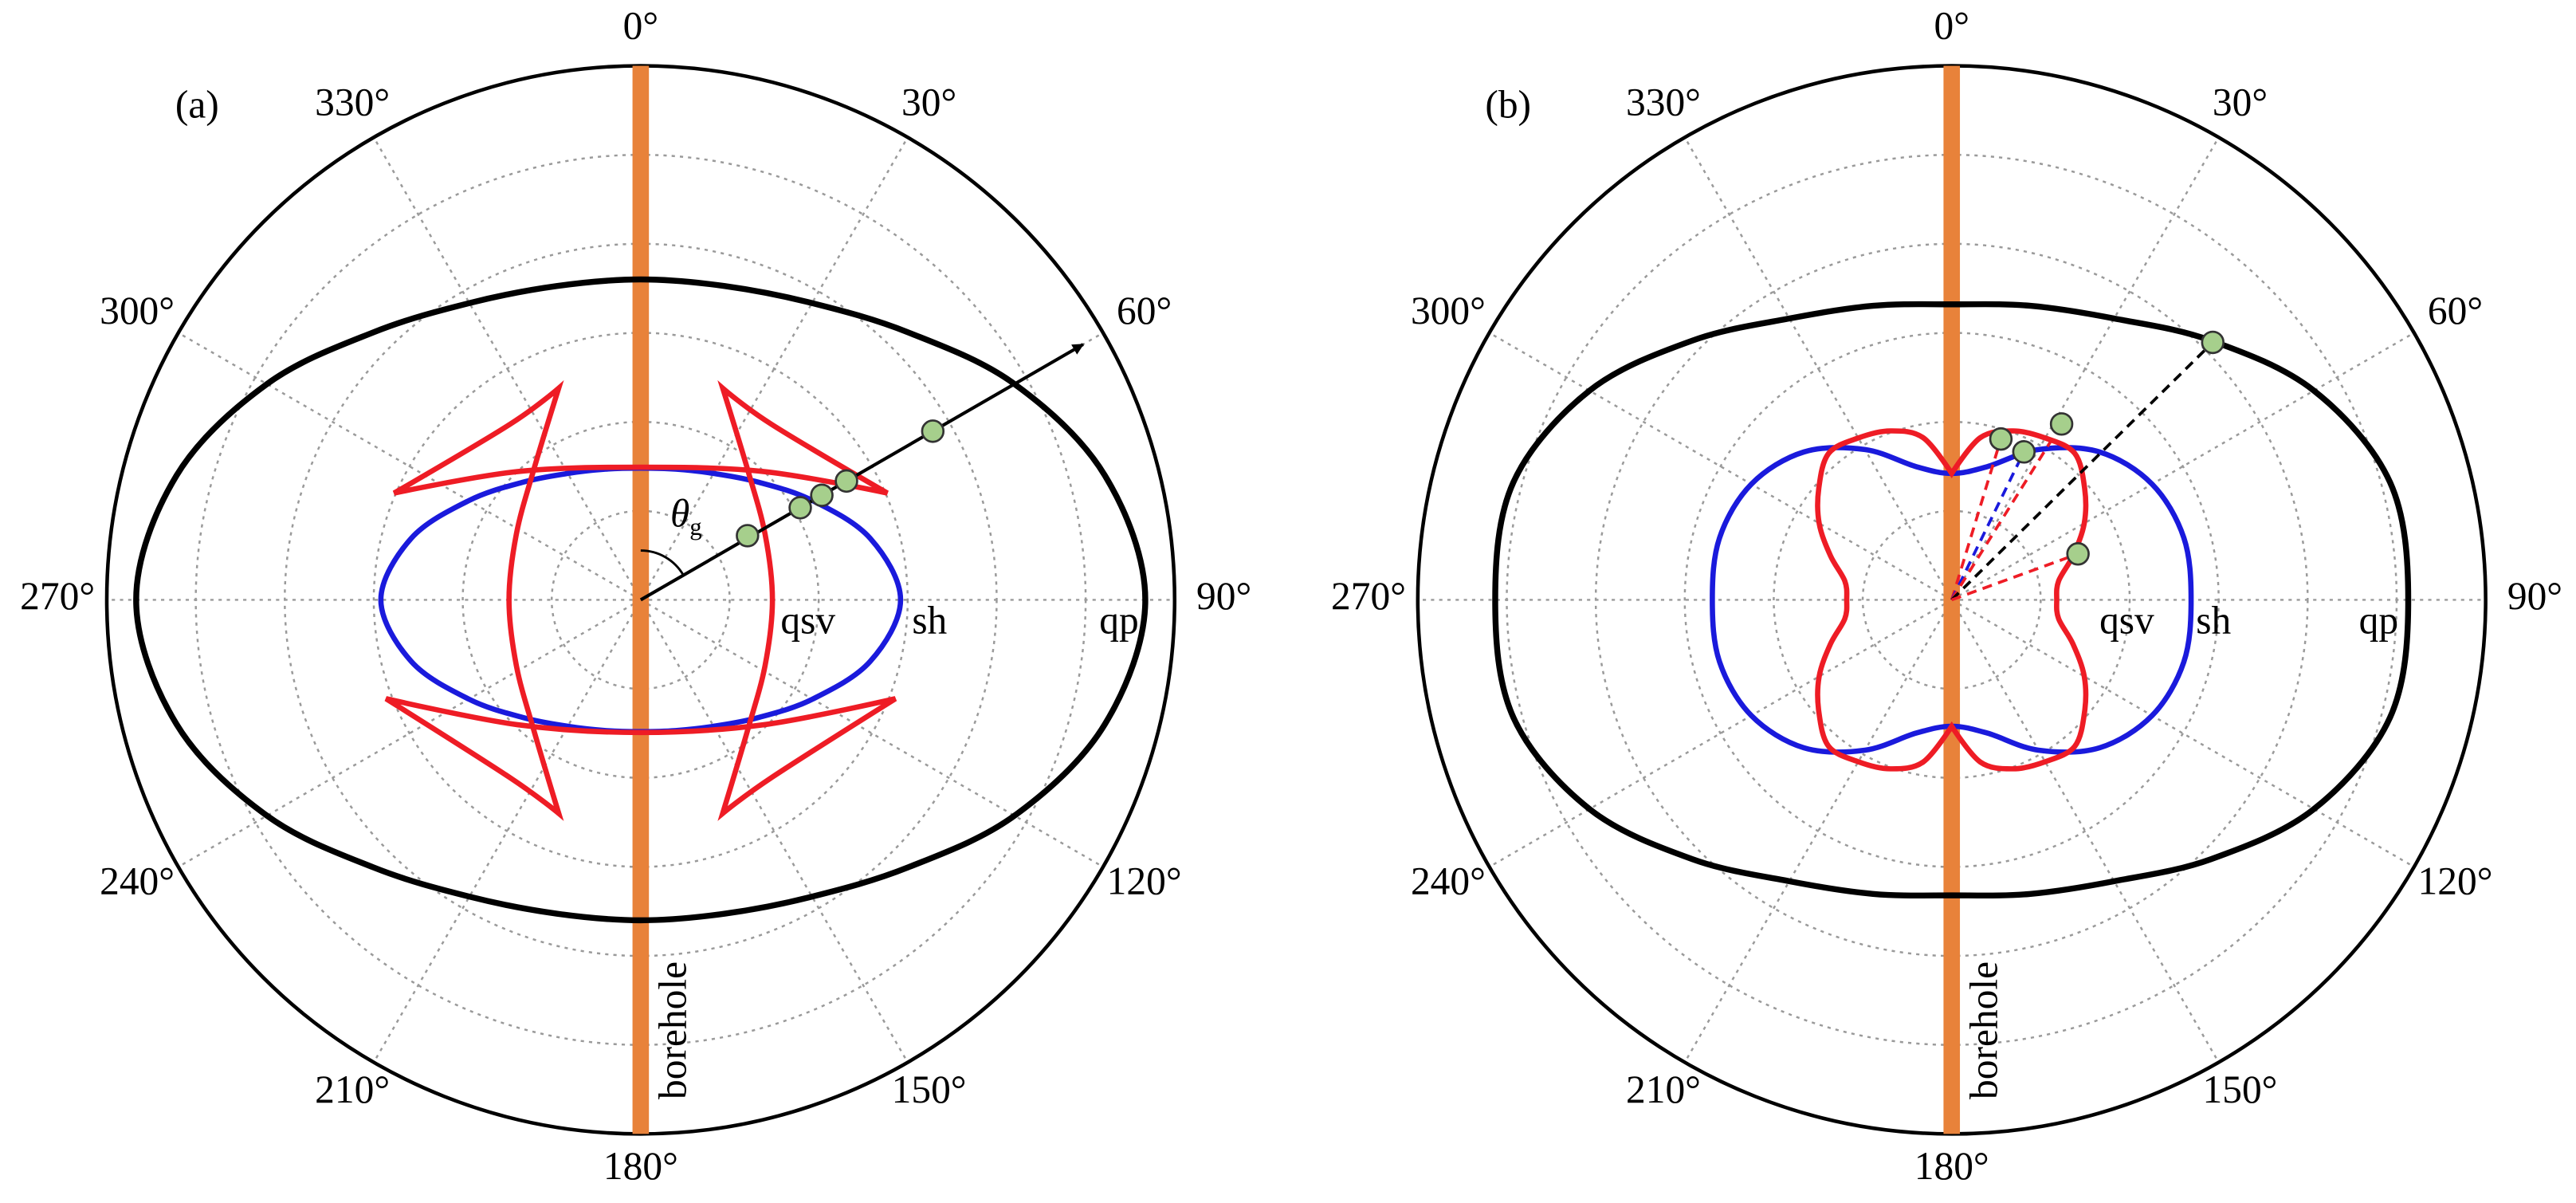 This screenshot has width=2576, height=1203. What do you see at coordinates (695, 527) in the screenshot?
I see `angle-subscript: g` at bounding box center [695, 527].